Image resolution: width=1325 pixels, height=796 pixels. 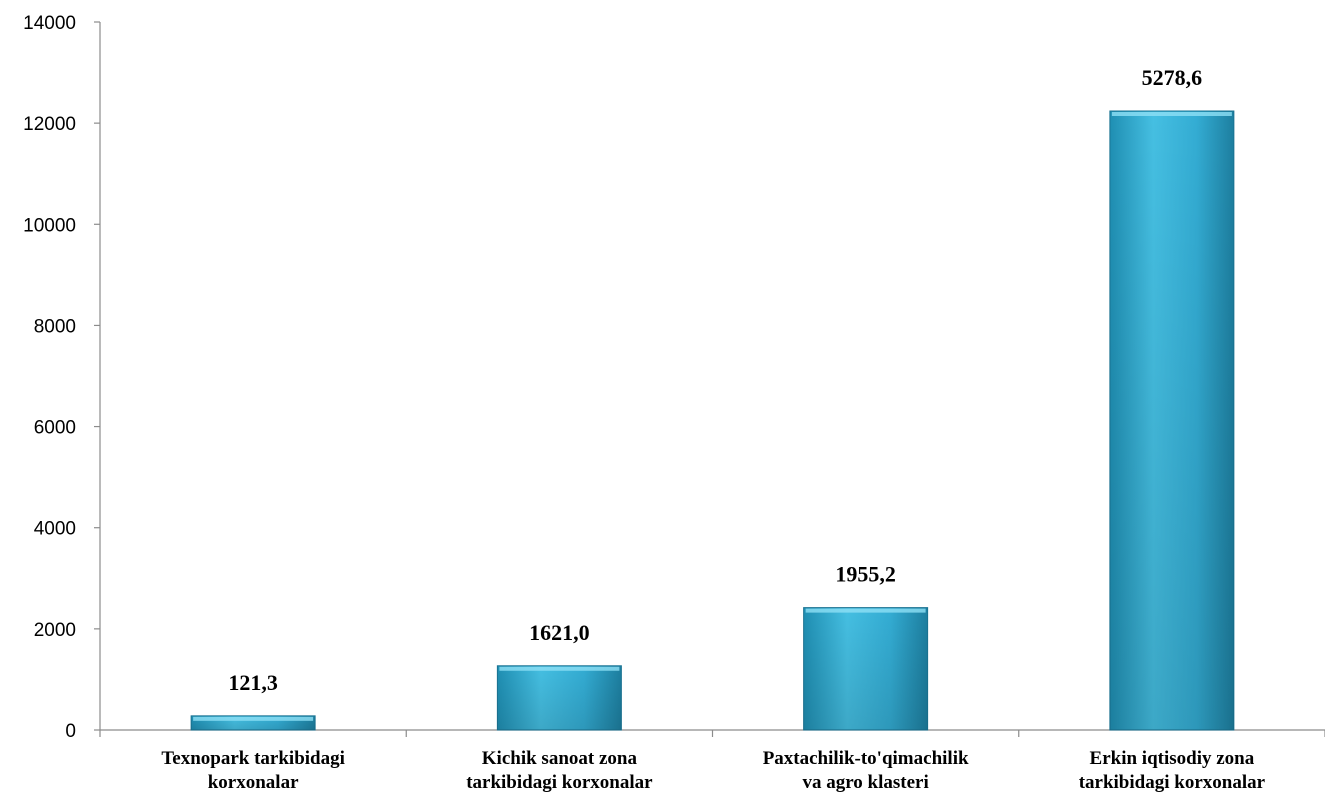 I want to click on y-tick-label: 2000, so click(x=55, y=630).